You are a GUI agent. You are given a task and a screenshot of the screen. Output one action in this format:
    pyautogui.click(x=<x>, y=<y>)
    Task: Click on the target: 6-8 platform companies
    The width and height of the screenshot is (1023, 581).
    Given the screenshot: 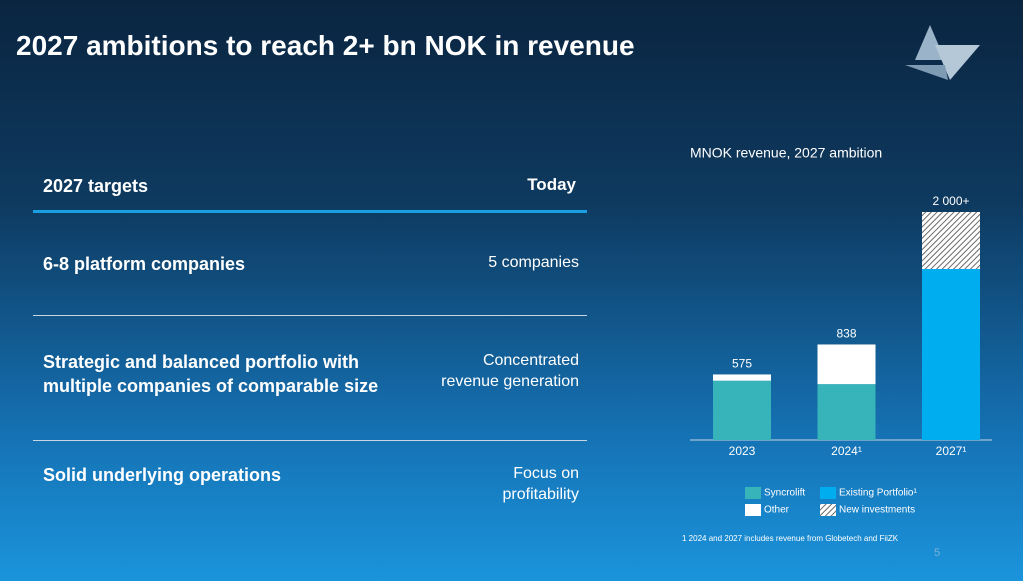 What is the action you would take?
    pyautogui.click(x=144, y=264)
    